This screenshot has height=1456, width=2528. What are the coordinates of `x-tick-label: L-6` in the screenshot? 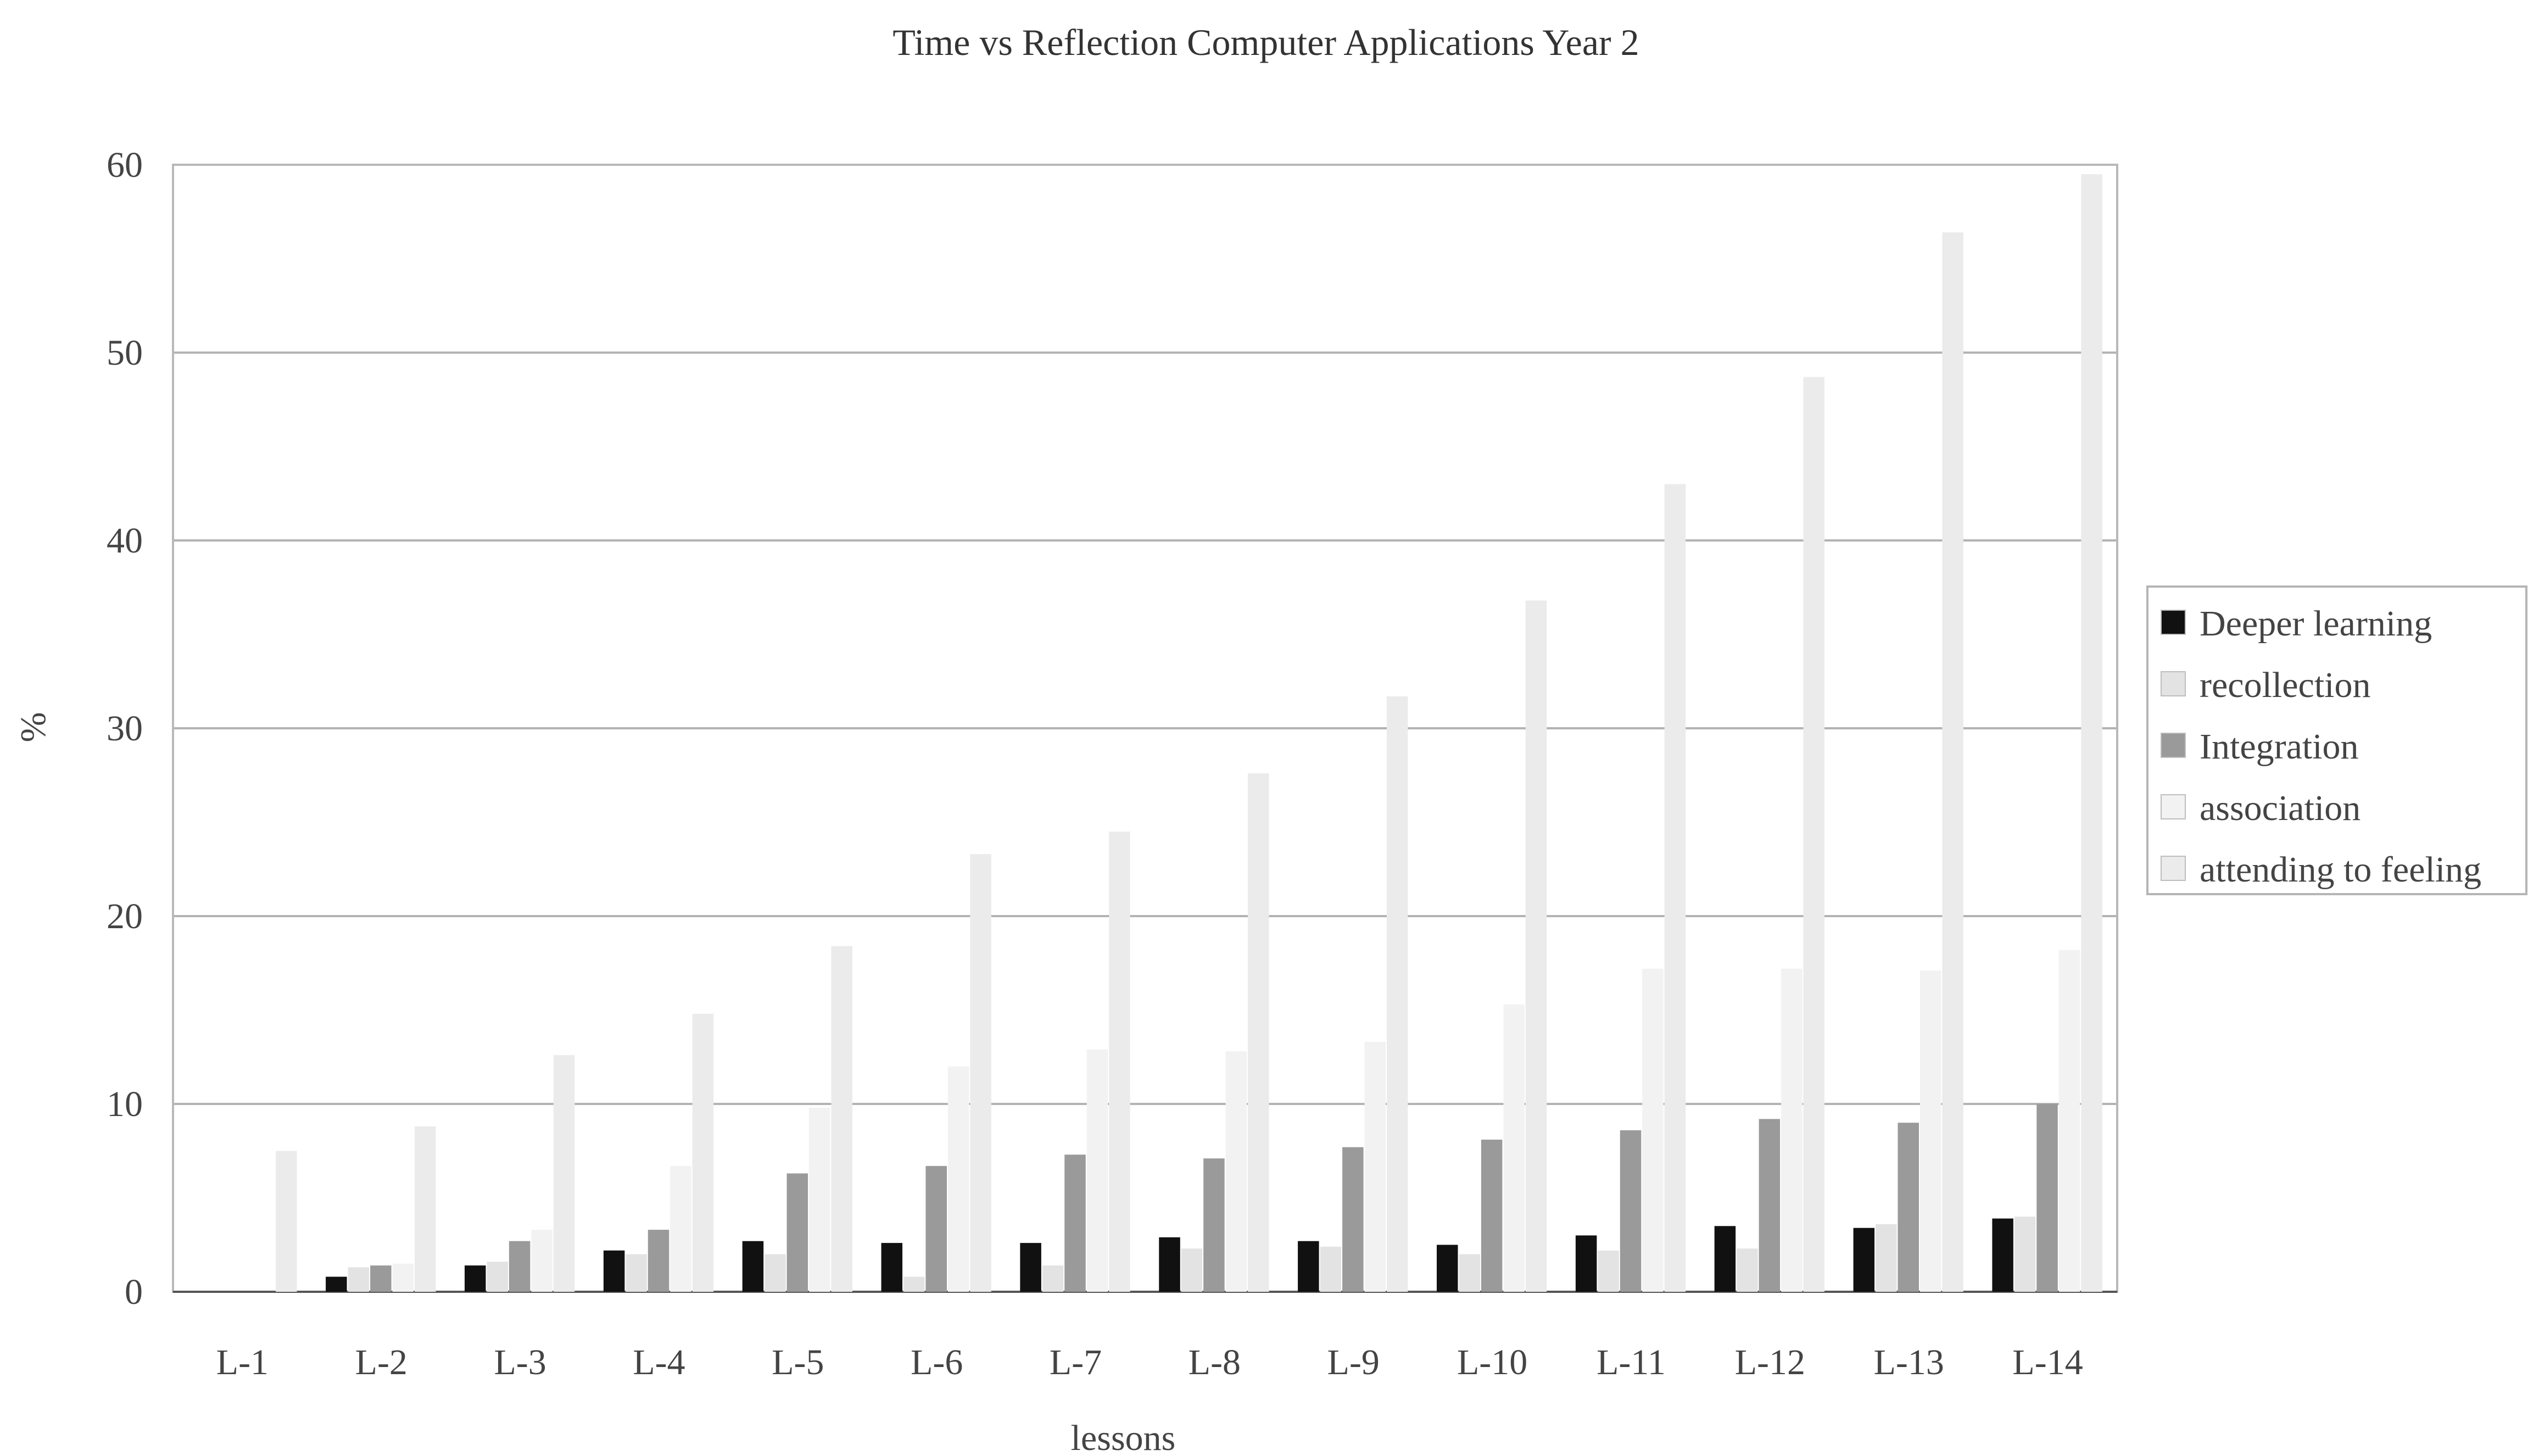 It's located at (937, 1362).